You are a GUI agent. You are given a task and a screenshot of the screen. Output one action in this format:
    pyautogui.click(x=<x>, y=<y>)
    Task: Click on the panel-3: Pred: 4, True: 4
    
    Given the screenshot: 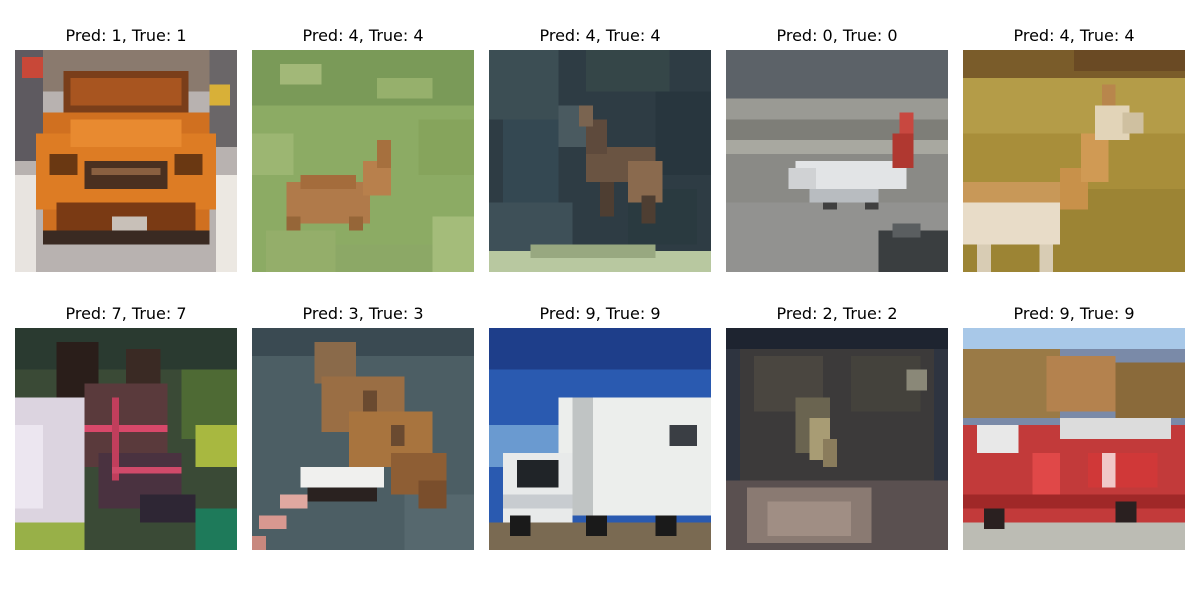 What is the action you would take?
    pyautogui.click(x=600, y=149)
    